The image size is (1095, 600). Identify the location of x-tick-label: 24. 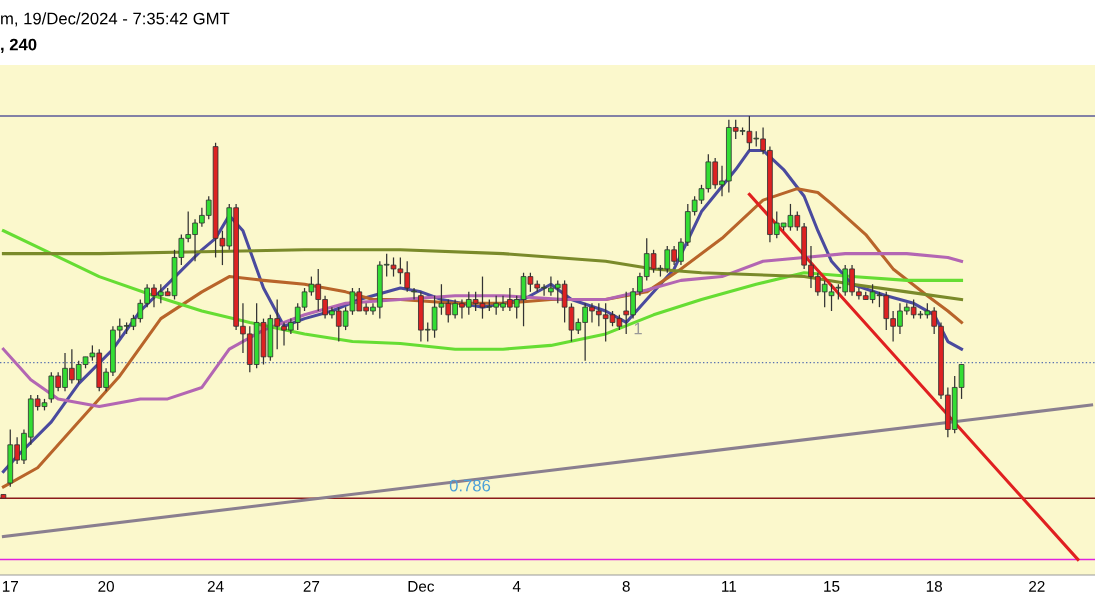
(215, 586).